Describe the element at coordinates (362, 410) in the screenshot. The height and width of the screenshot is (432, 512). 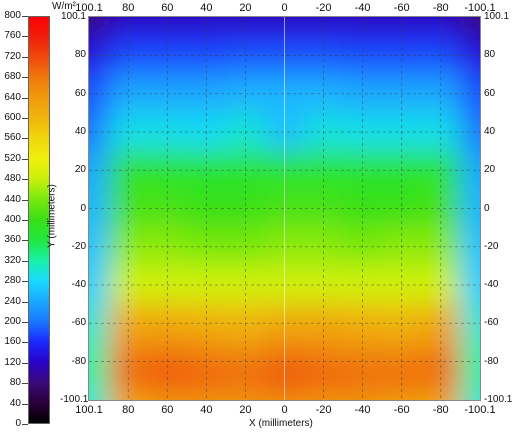
I see `x-tick-label-bottom: -40` at that location.